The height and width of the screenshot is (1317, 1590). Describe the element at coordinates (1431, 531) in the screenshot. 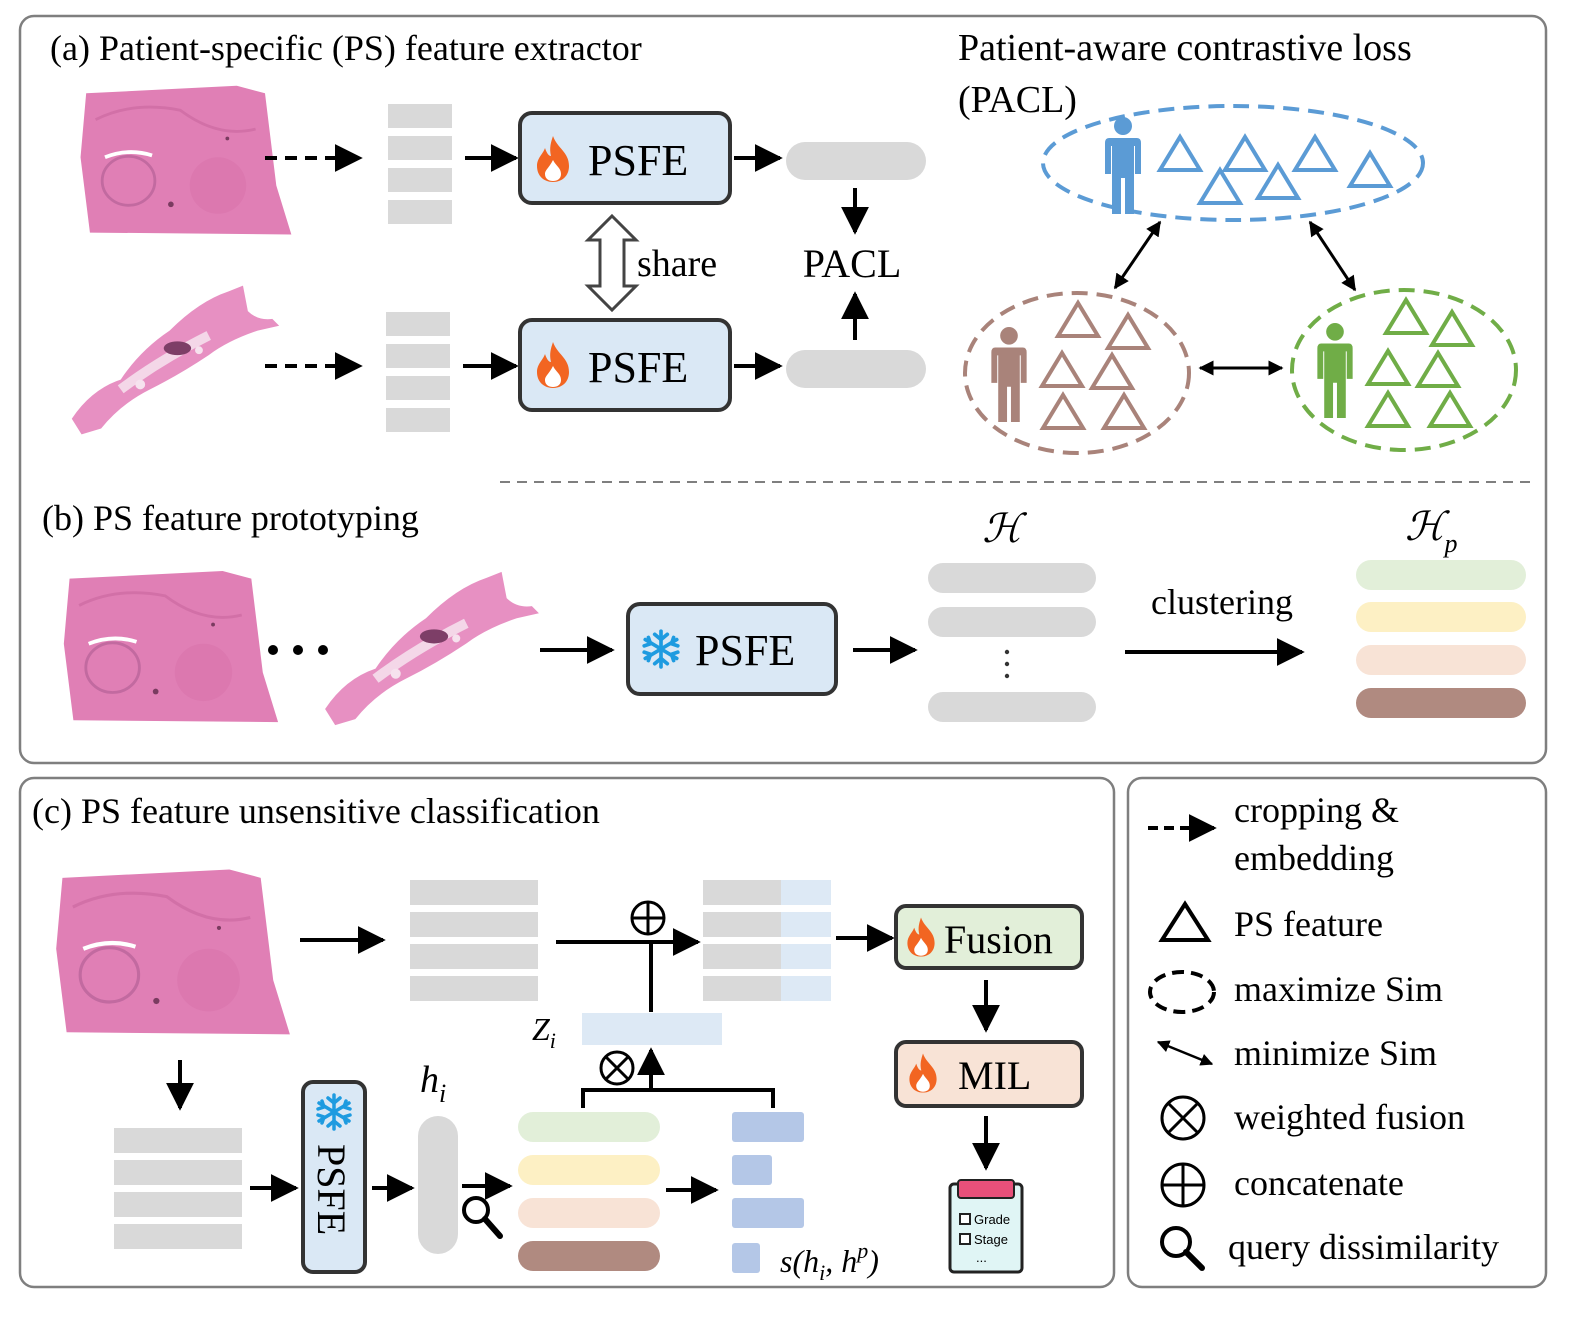

I see `hp-set-label: ℋp` at that location.